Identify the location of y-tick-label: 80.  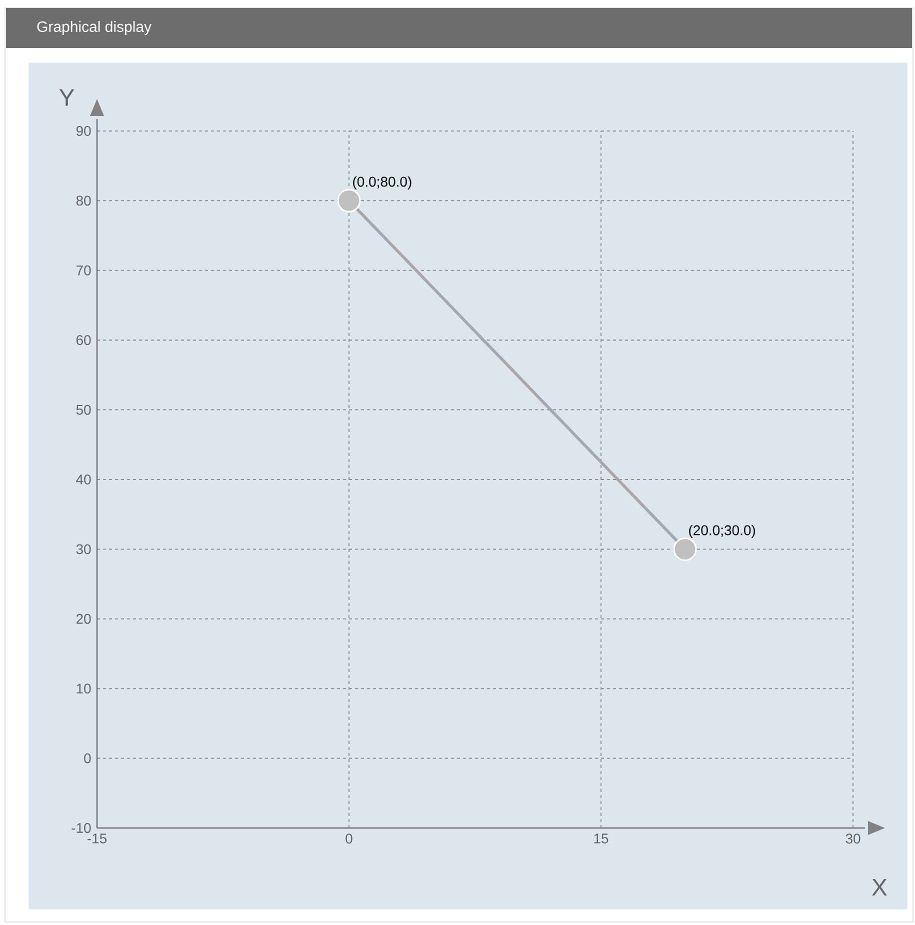
(83, 201).